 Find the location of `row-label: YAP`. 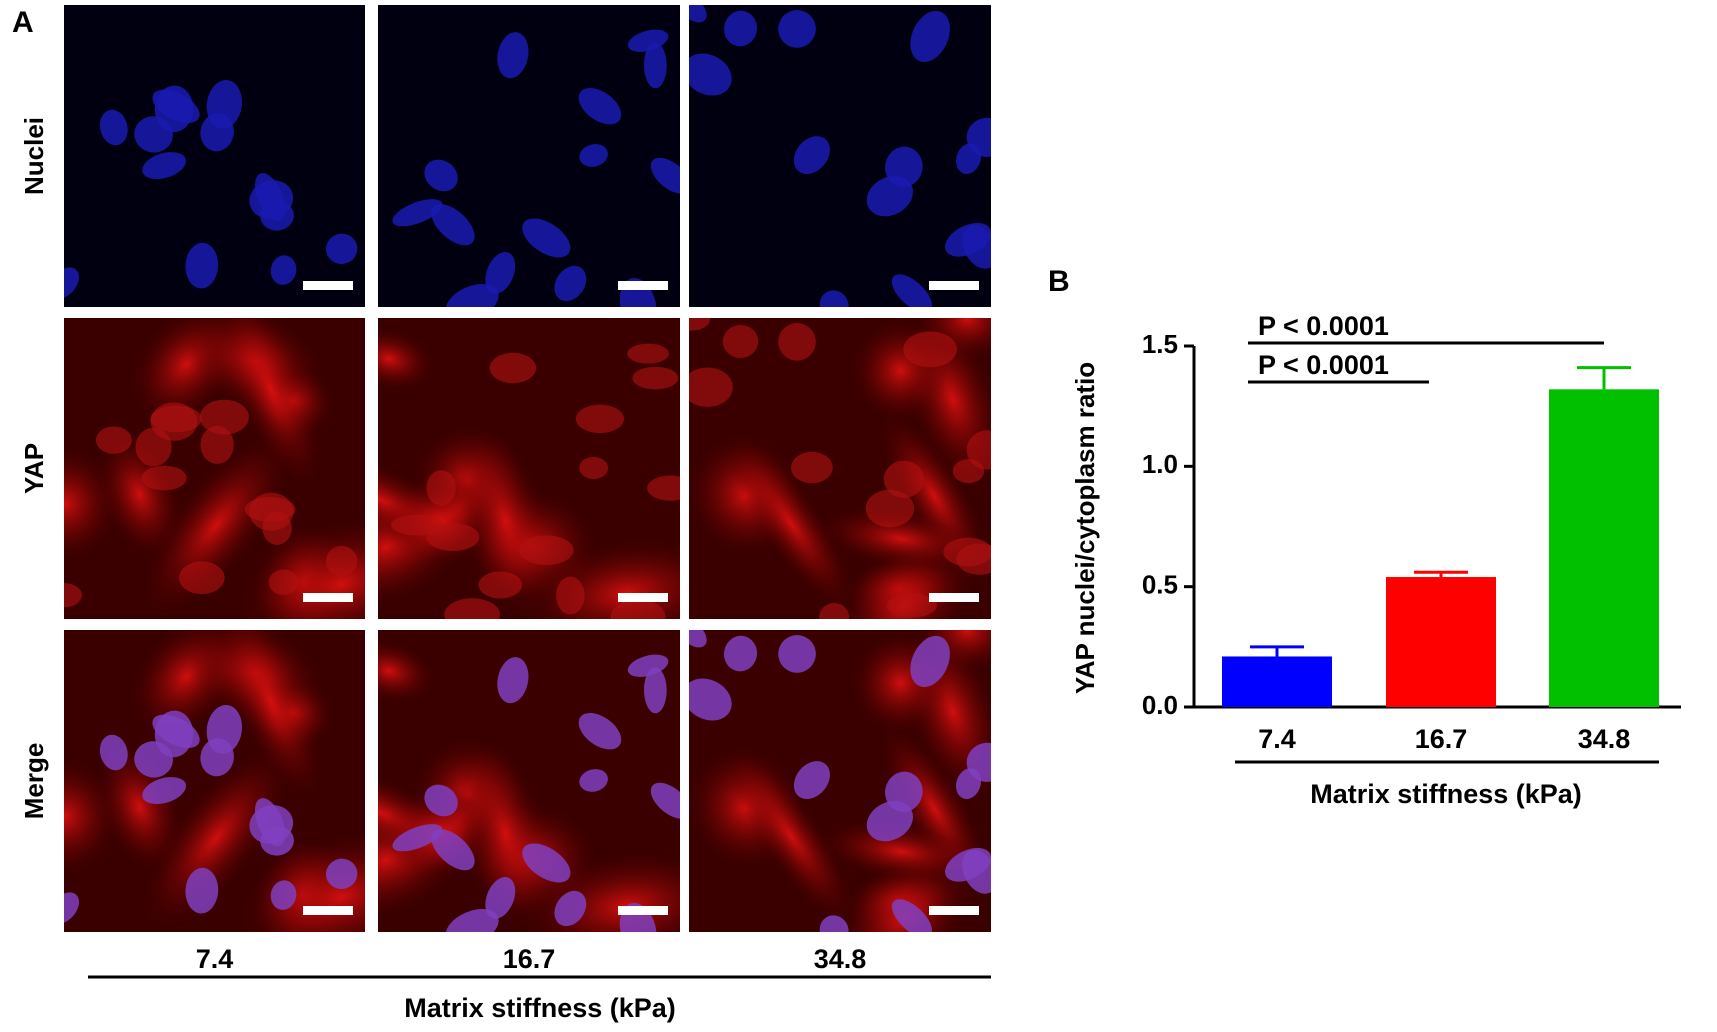

row-label: YAP is located at coordinates (34, 468).